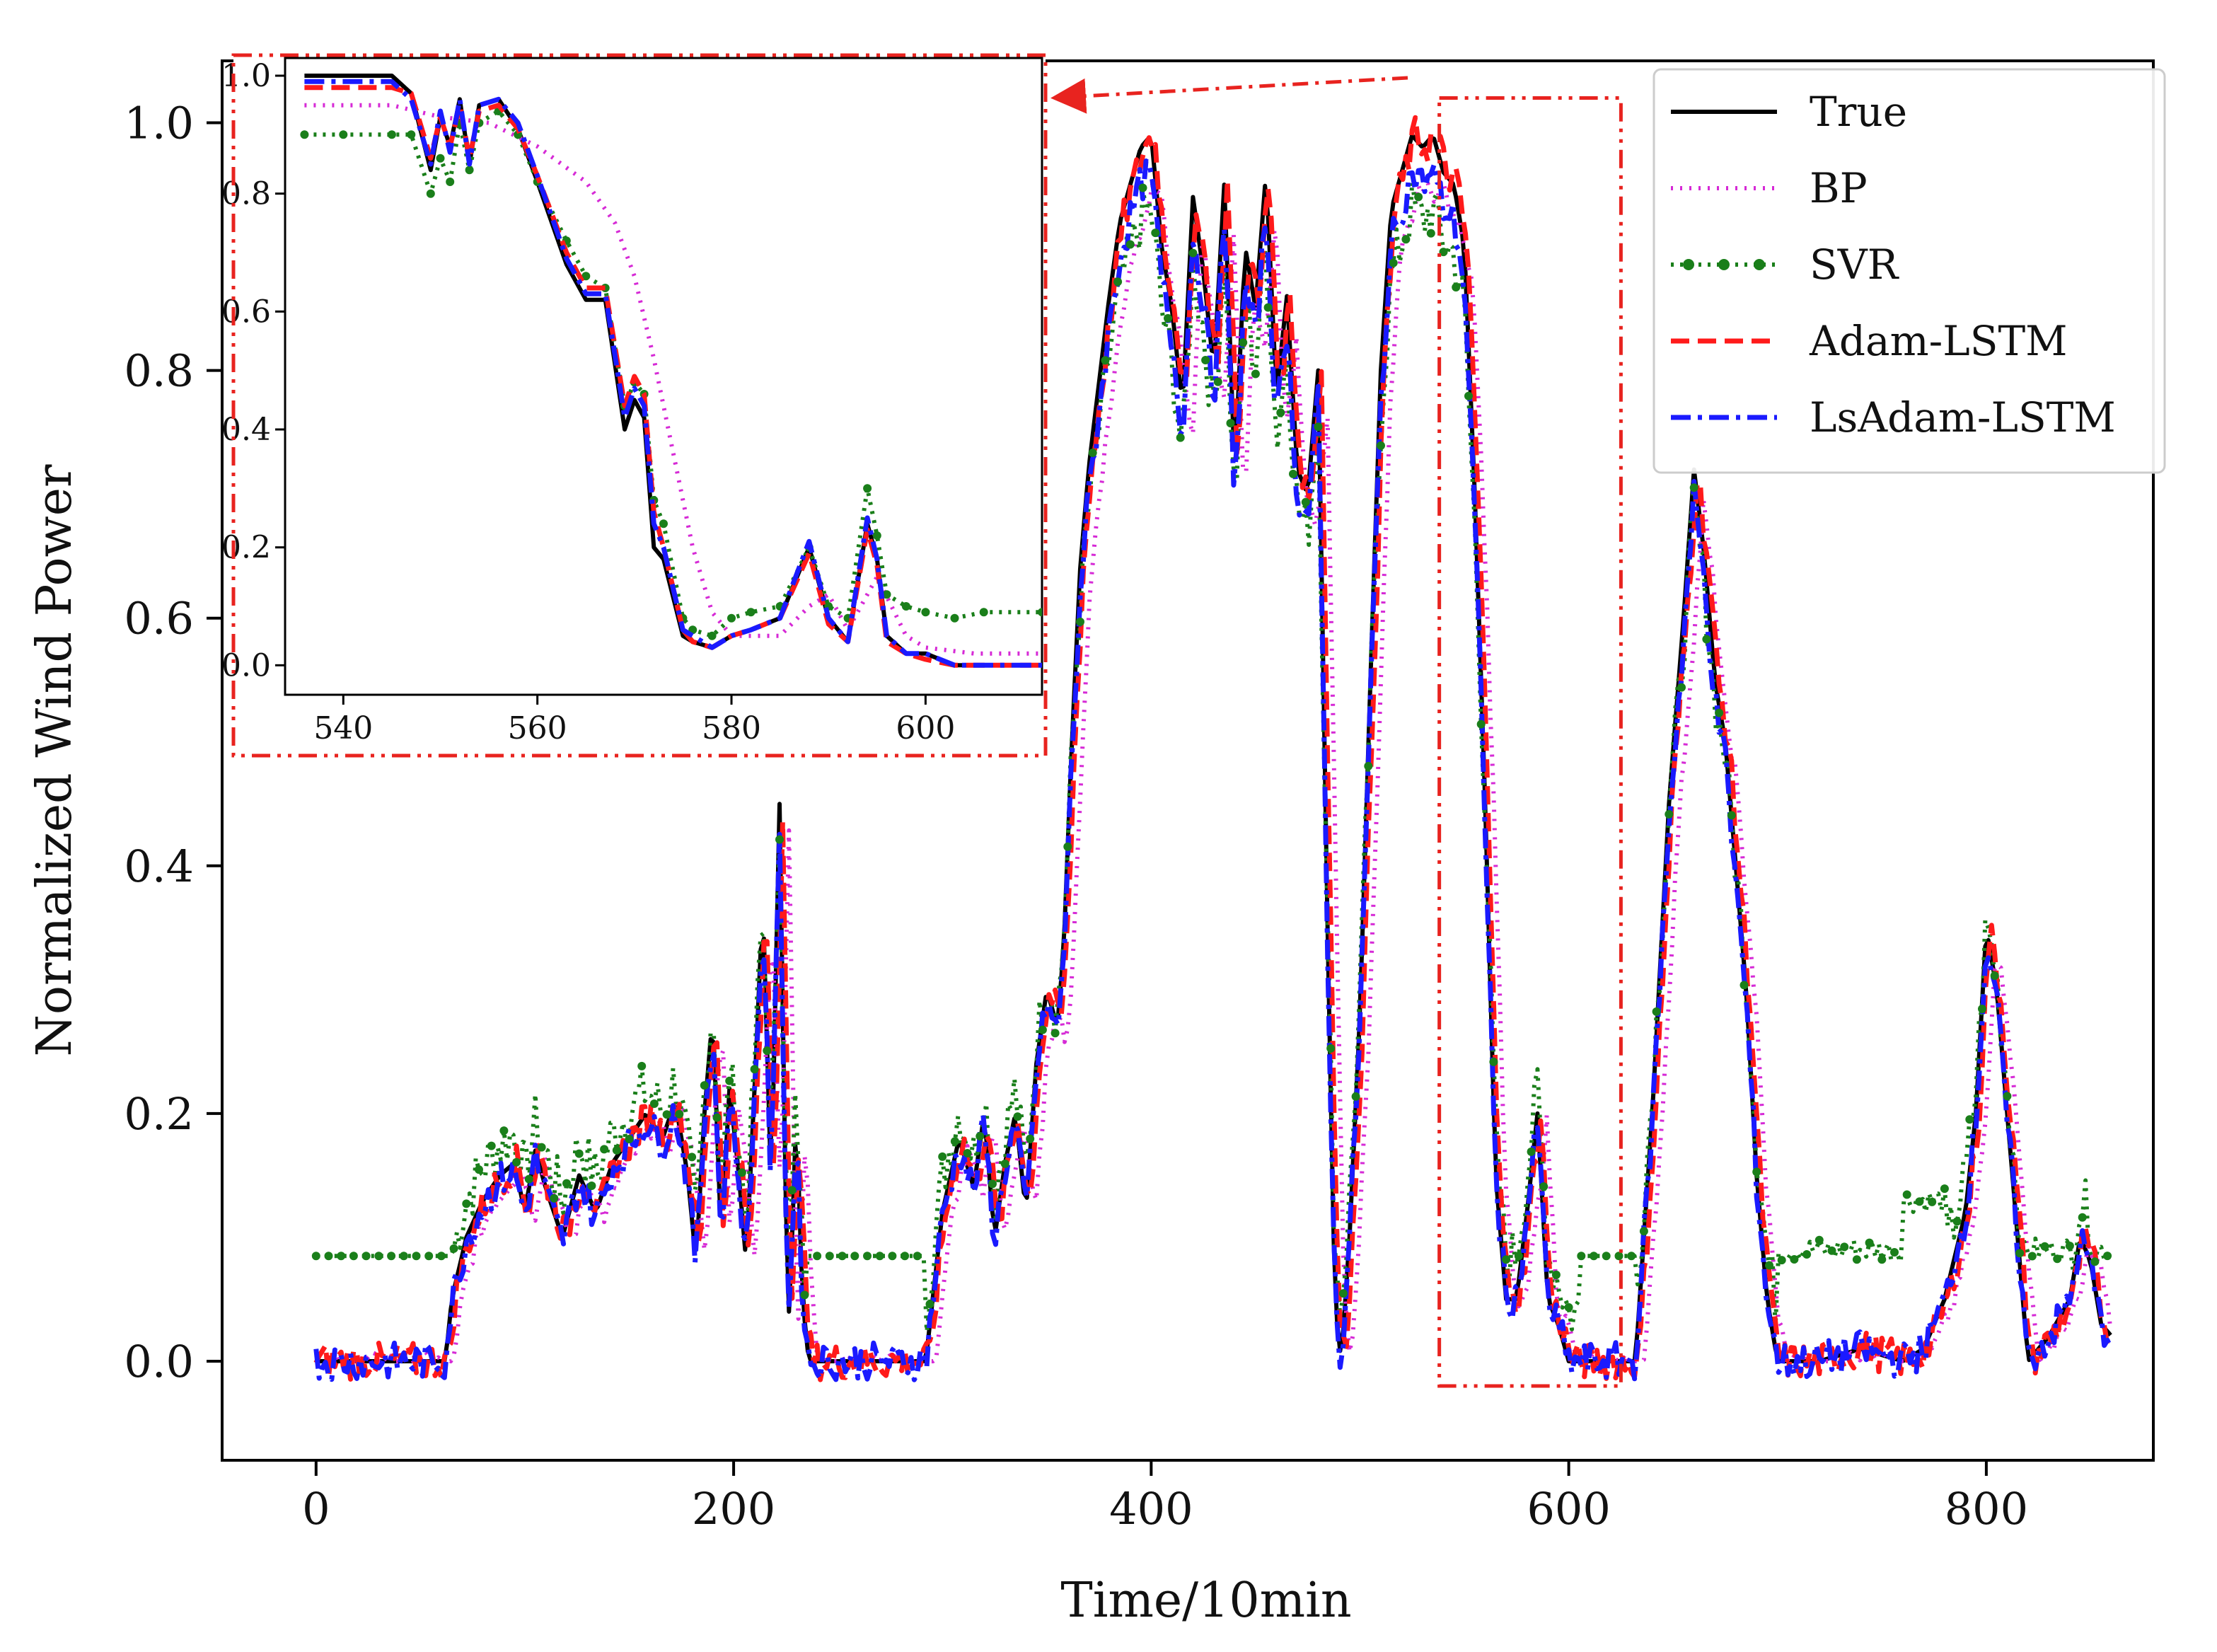 The height and width of the screenshot is (1652, 2217). I want to click on legend-box, so click(1909, 271).